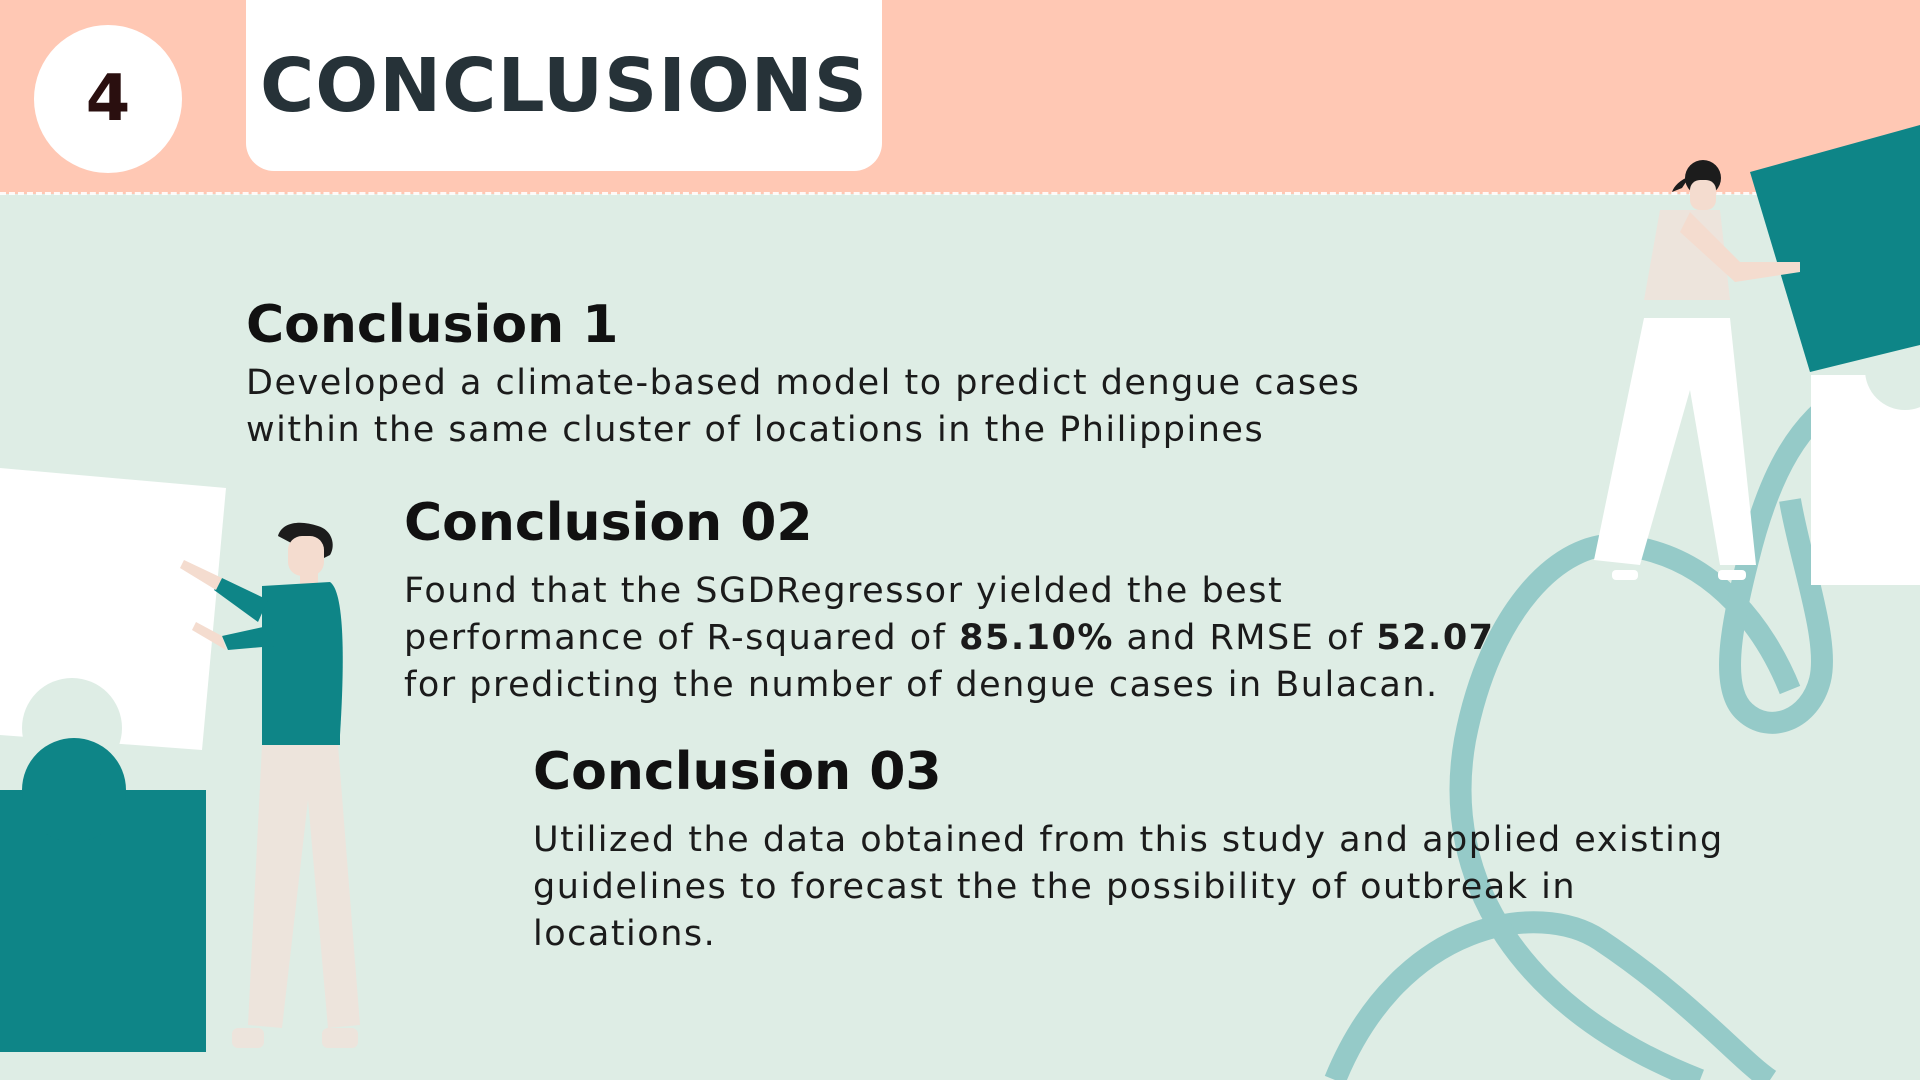 The height and width of the screenshot is (1080, 1920). Describe the element at coordinates (113, 760) in the screenshot. I see `puzzle-piece-left` at that location.